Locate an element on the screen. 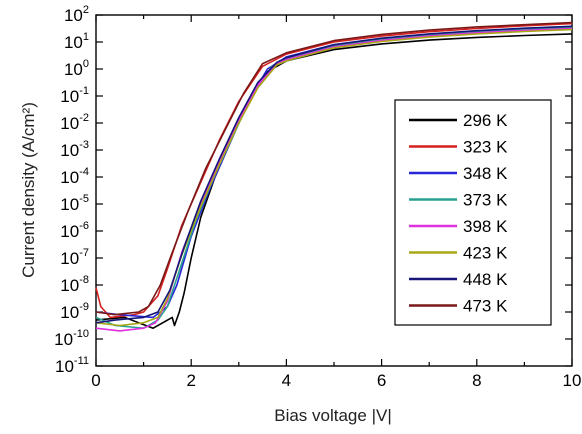  x-axis-title: Bias voltage |V| is located at coordinates (333, 415).